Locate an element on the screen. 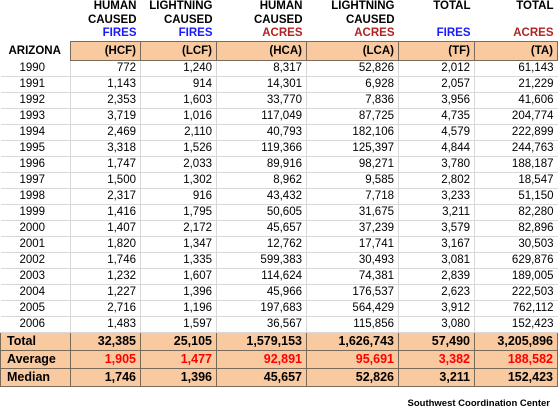 This screenshot has height=410, width=560. table-row: 2006 1,483 1,597 36,567 115,856 3,080 152,423 is located at coordinates (279, 324).